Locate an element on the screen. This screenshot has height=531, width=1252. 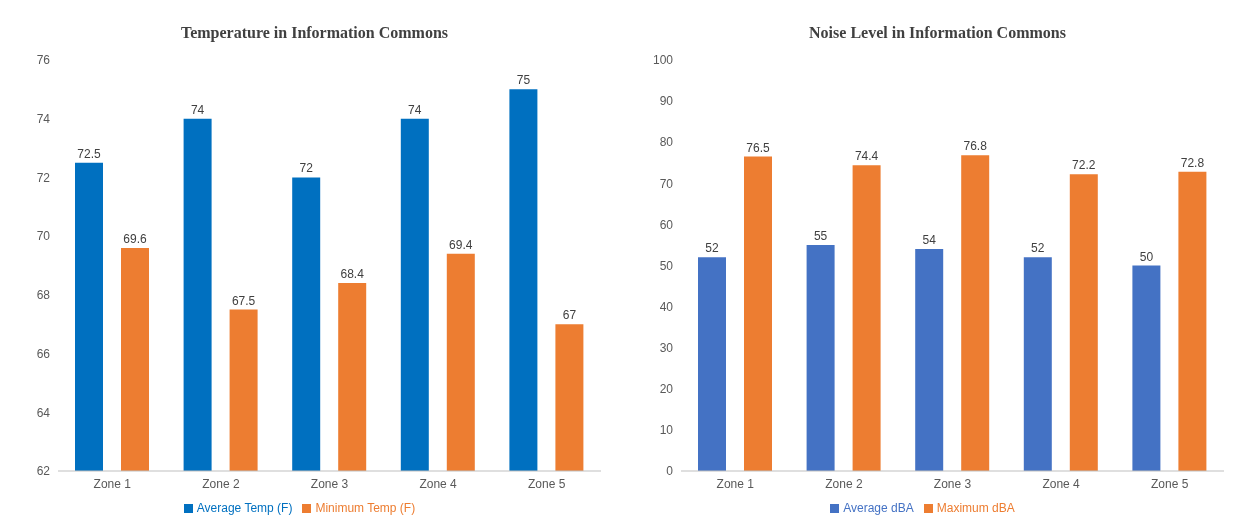
chart-title: Temperature in Information Commons is located at coordinates (314, 33).